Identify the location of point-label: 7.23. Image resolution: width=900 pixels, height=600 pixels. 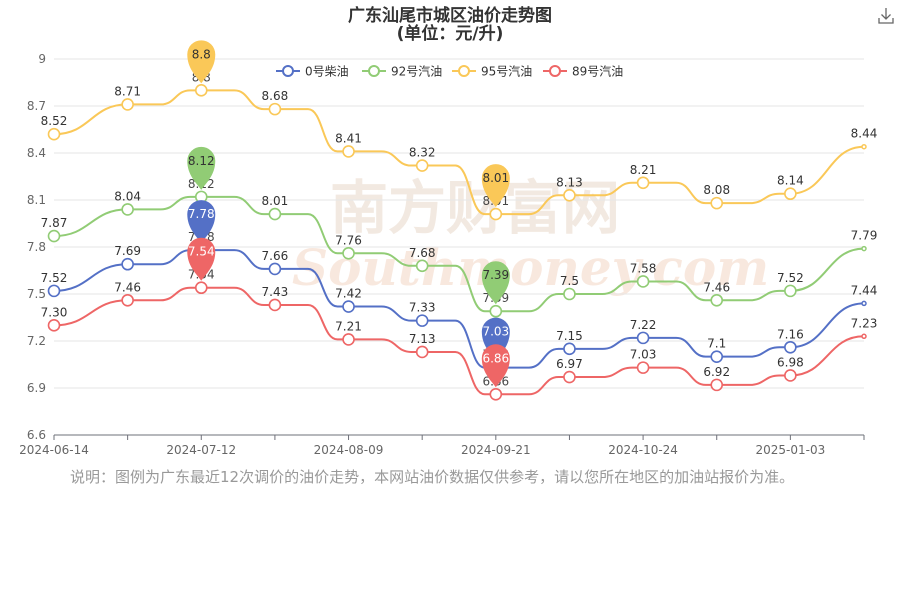
(864, 323).